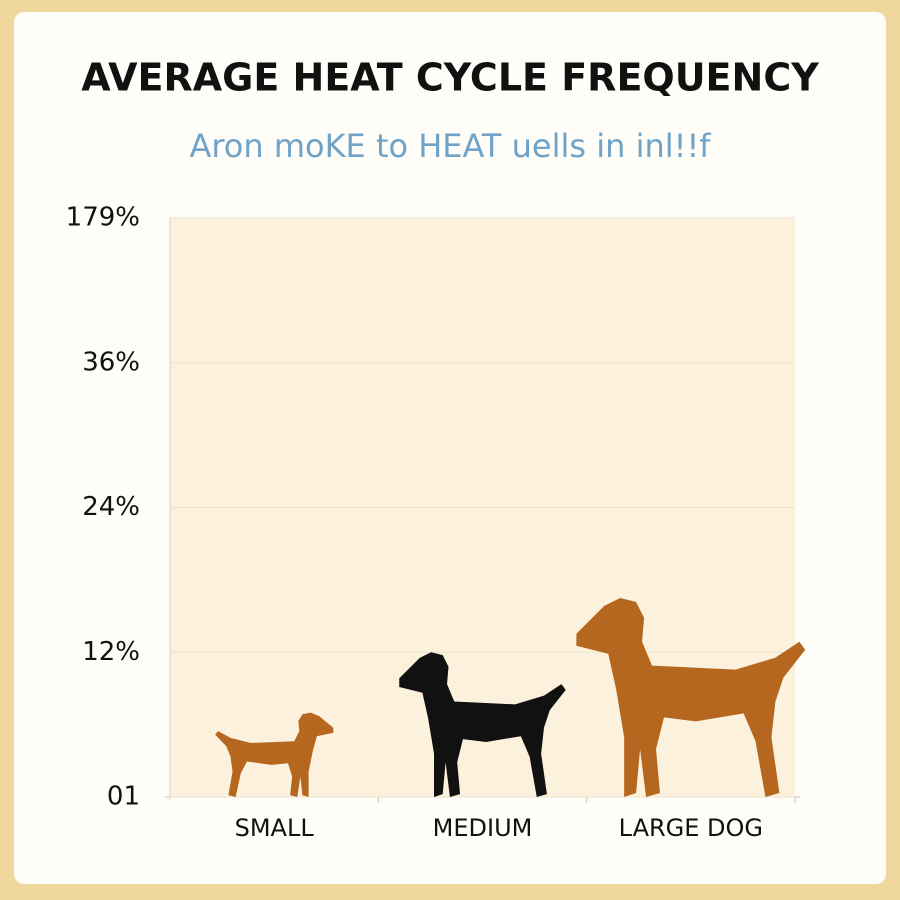 The height and width of the screenshot is (900, 900). Describe the element at coordinates (111, 362) in the screenshot. I see `y-tick-label: 36%` at that location.